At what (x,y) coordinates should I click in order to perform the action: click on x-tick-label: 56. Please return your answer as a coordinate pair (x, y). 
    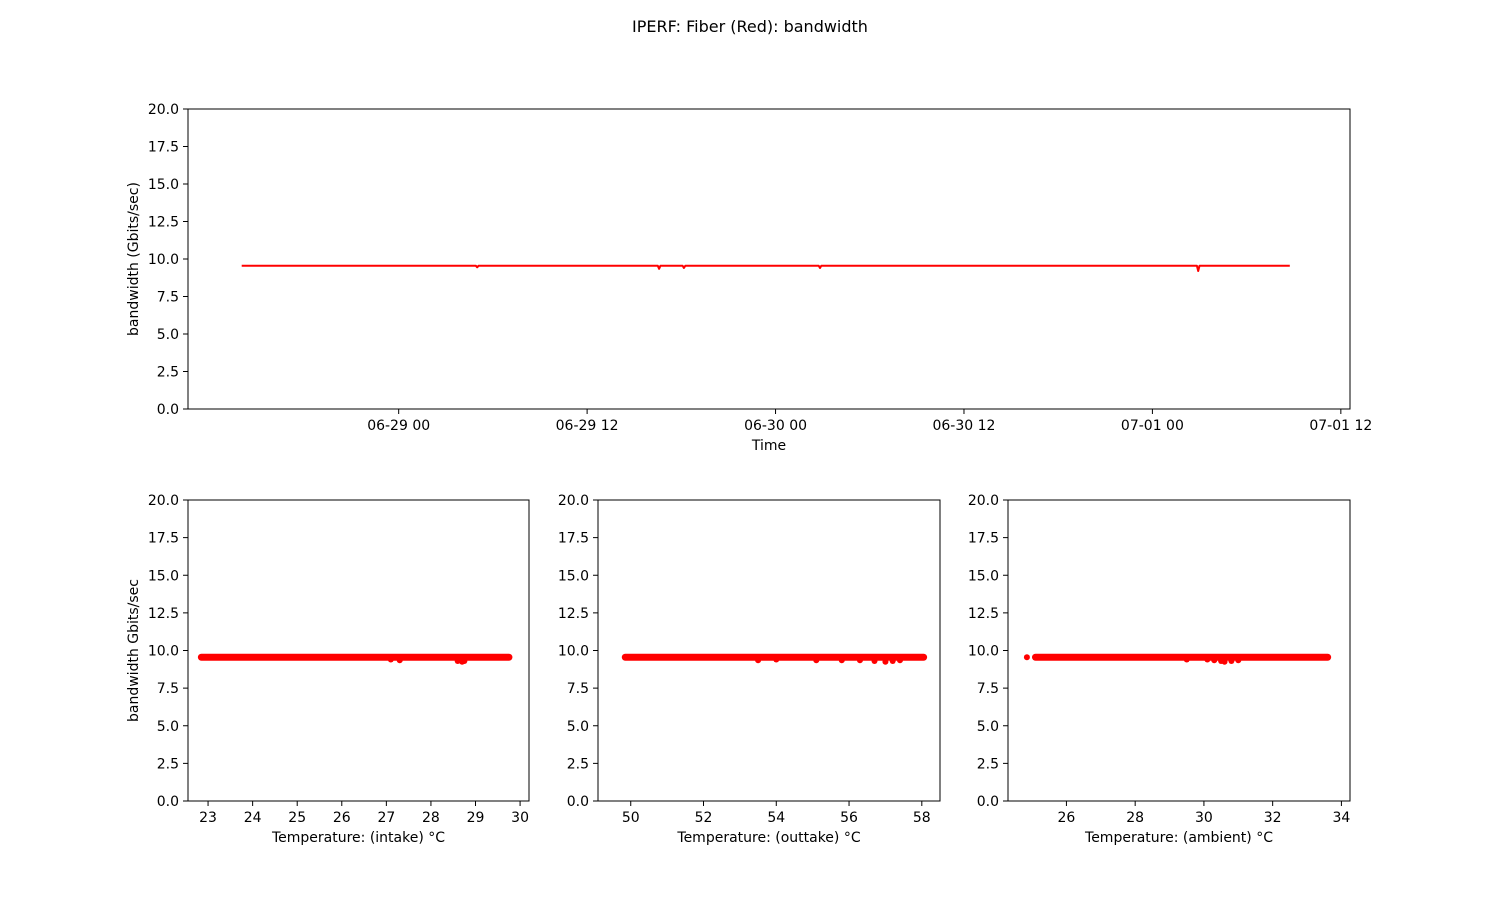
    Looking at the image, I should click on (849, 818).